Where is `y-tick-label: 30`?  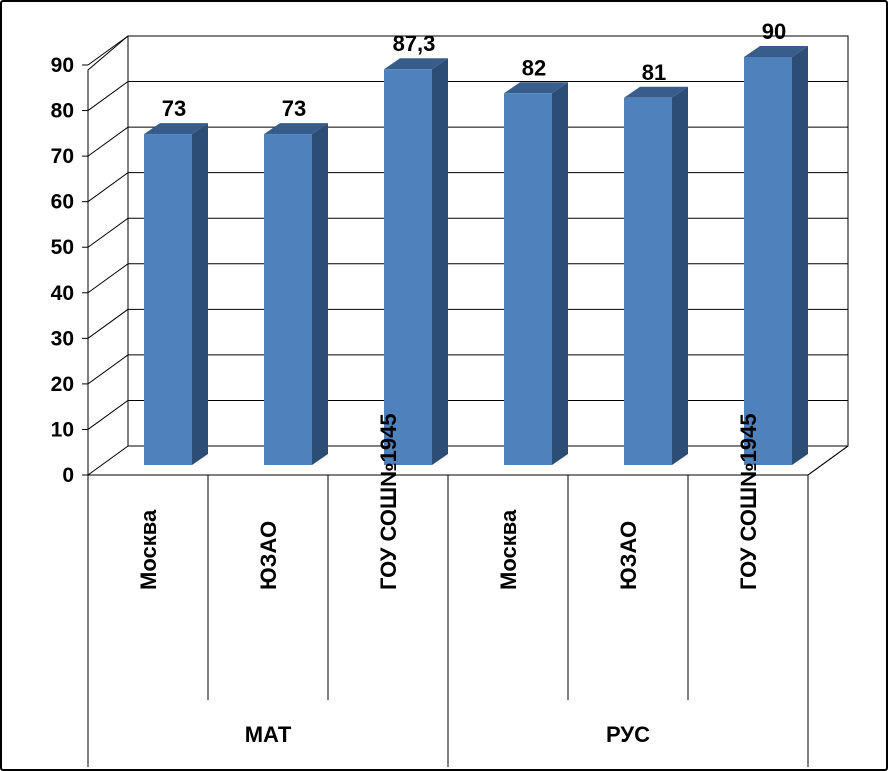
y-tick-label: 30 is located at coordinates (62, 338).